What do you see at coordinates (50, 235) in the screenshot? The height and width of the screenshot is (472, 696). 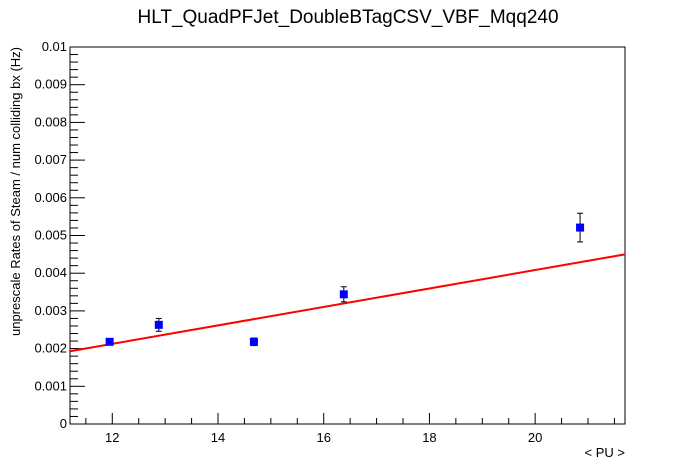 I see `y-tick-label: 0.005` at bounding box center [50, 235].